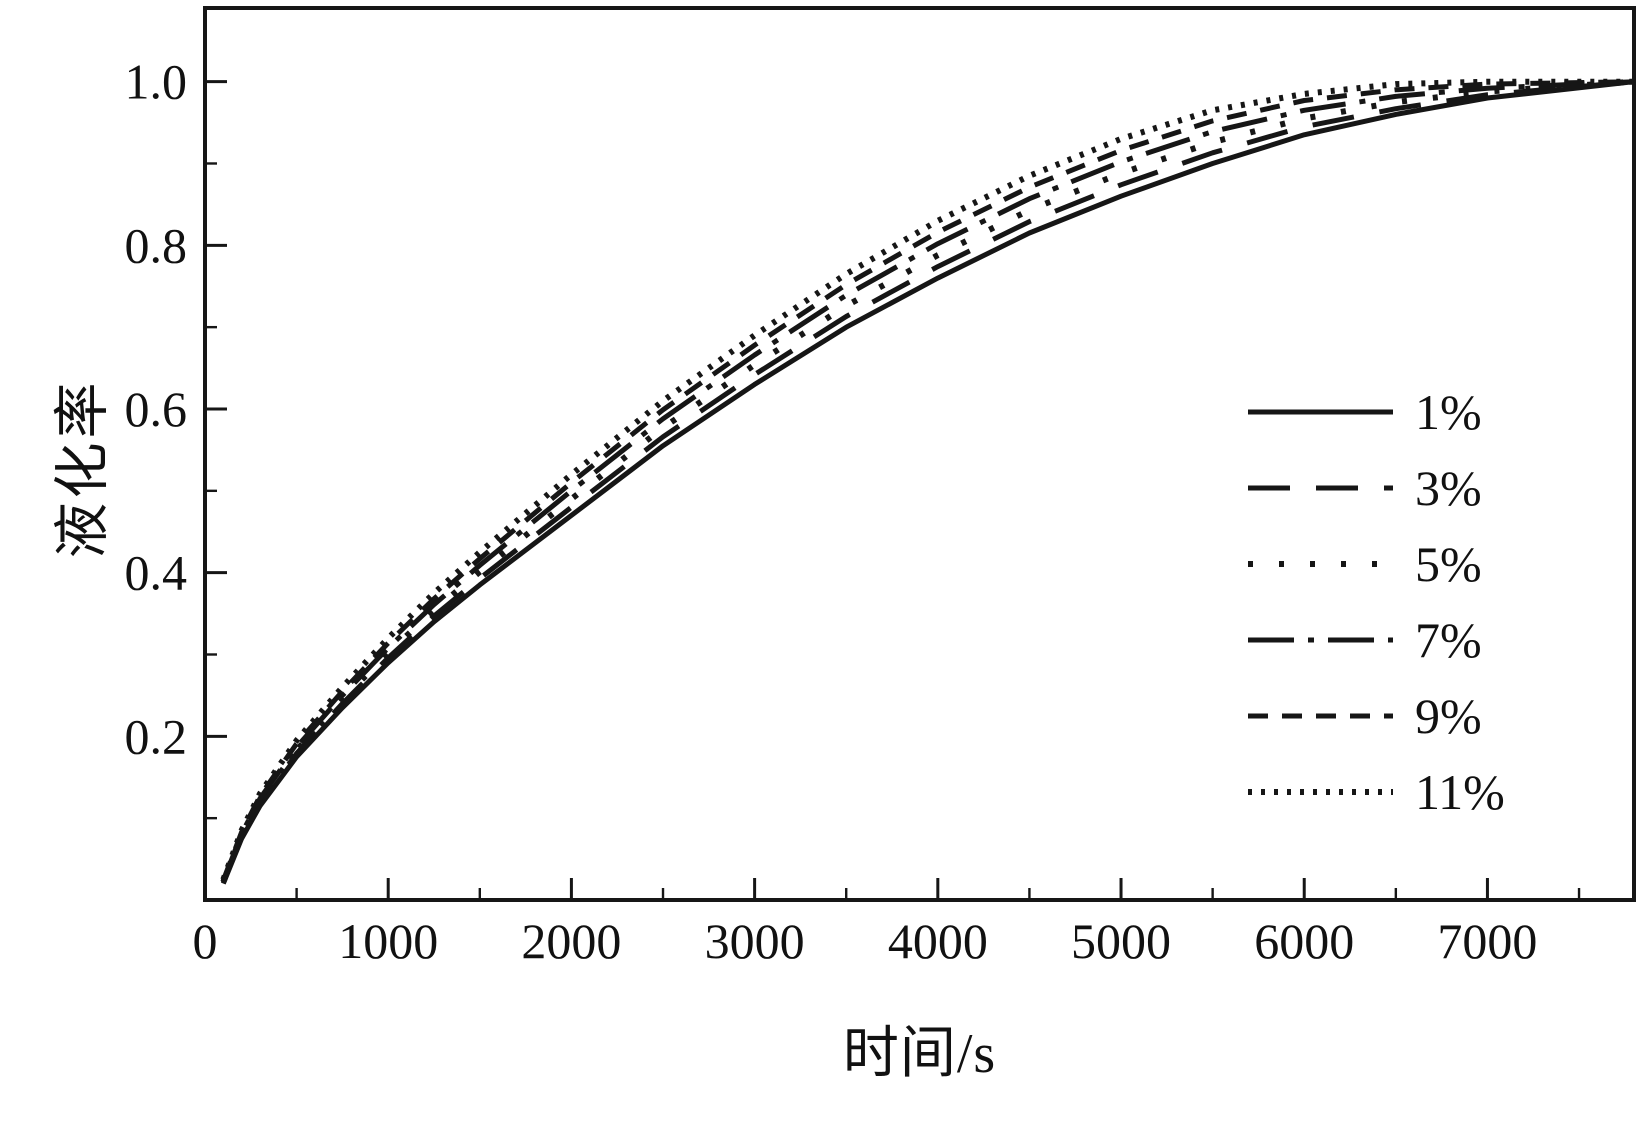  What do you see at coordinates (156, 245) in the screenshot?
I see `y-tick-label: 0.8` at bounding box center [156, 245].